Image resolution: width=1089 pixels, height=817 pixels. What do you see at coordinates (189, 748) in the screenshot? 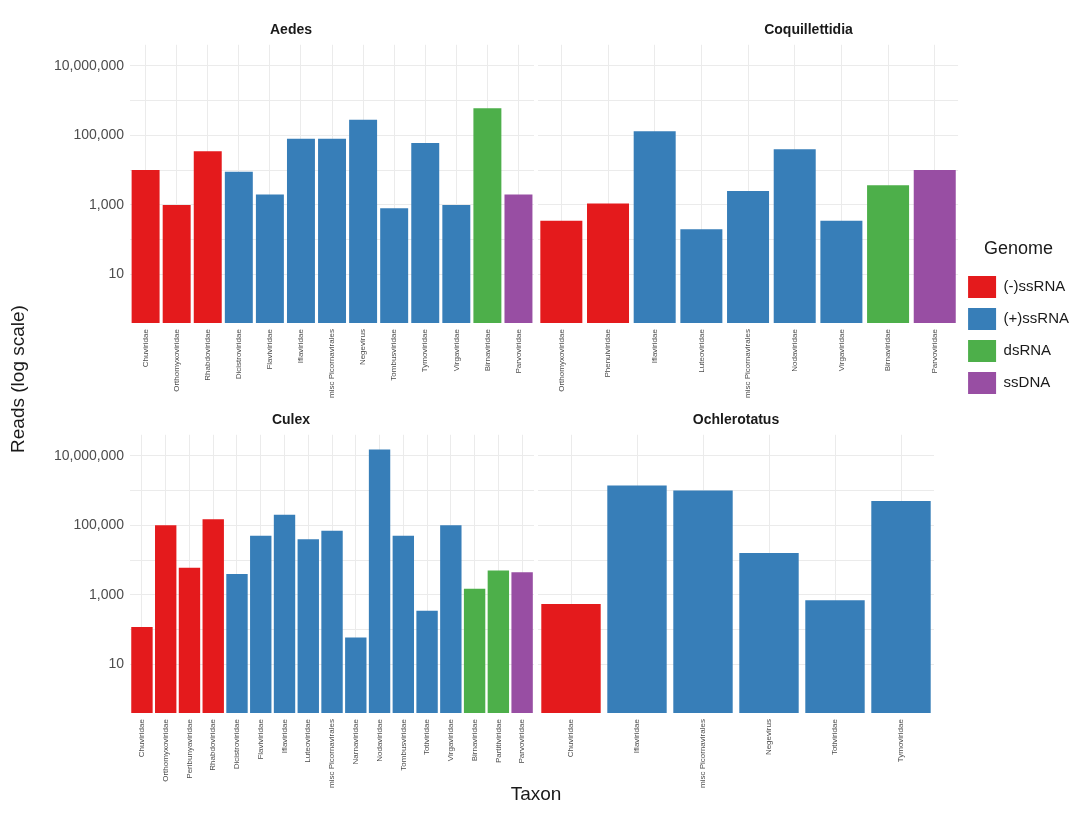
I see `x-tick-label: Peribunyaviridae` at bounding box center [189, 748].